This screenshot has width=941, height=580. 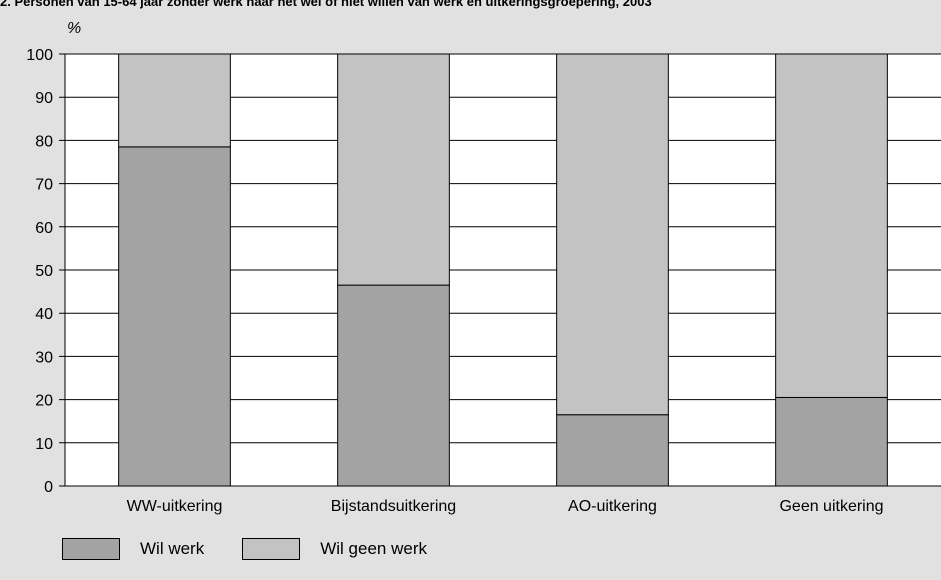 I want to click on legend-label-wil-geen-werk: Wil geen werk, so click(x=373, y=548).